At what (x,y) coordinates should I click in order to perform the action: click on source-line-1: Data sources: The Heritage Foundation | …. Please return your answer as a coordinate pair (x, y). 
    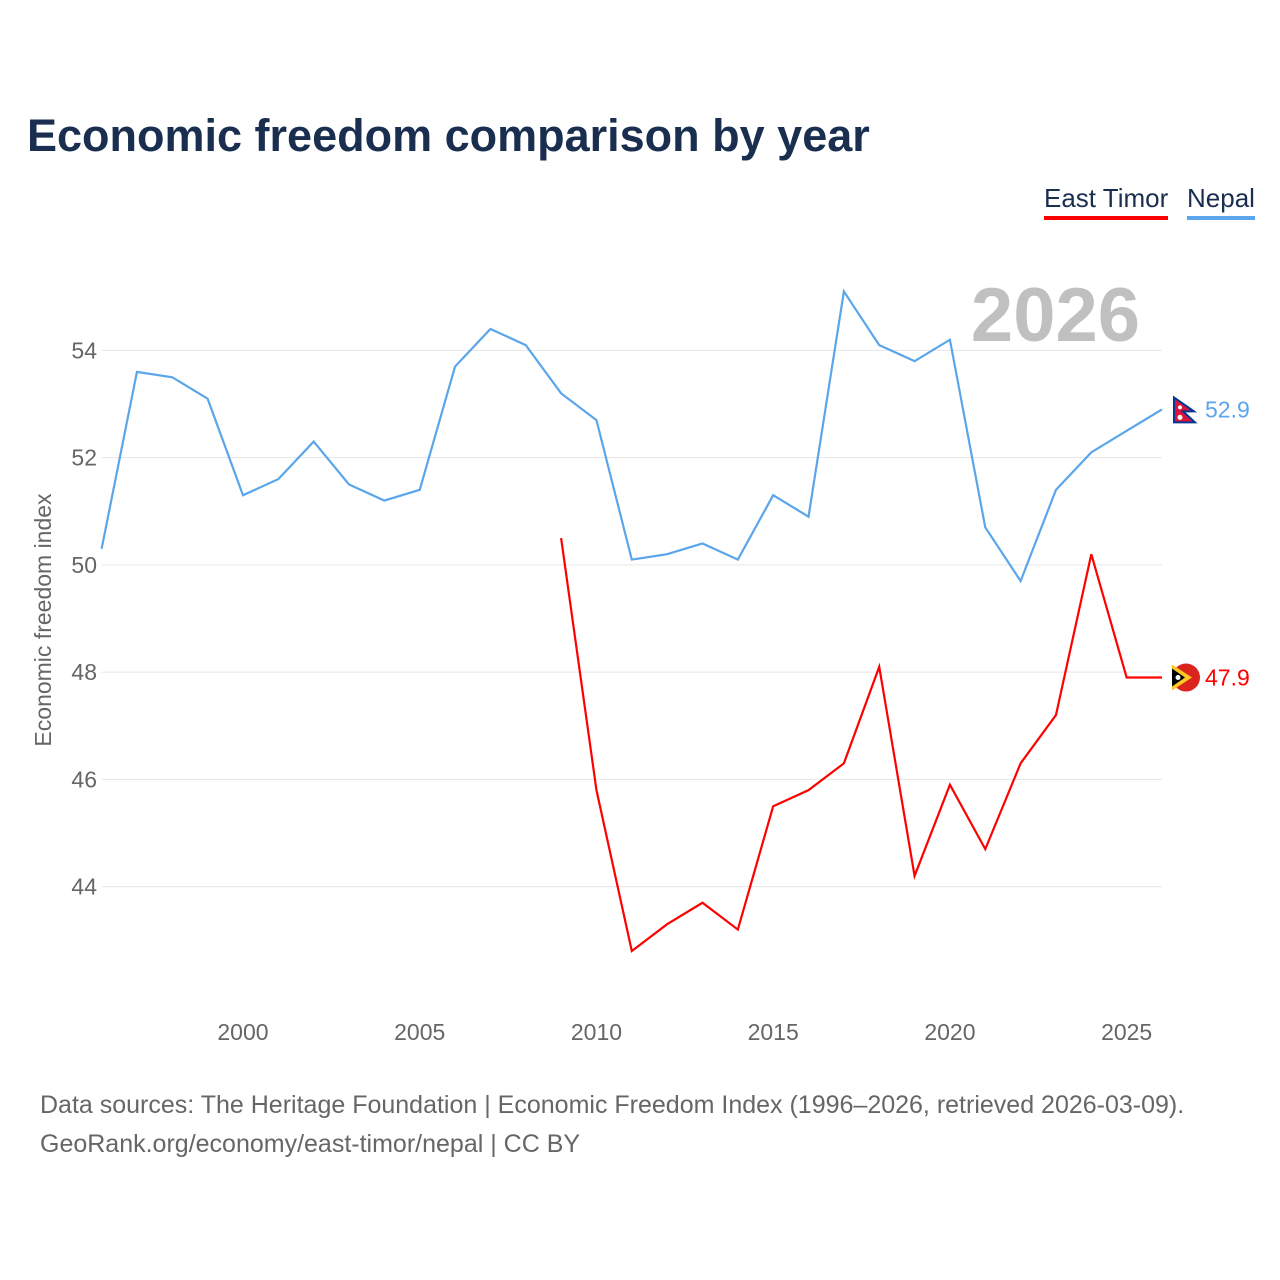
    Looking at the image, I should click on (612, 1105).